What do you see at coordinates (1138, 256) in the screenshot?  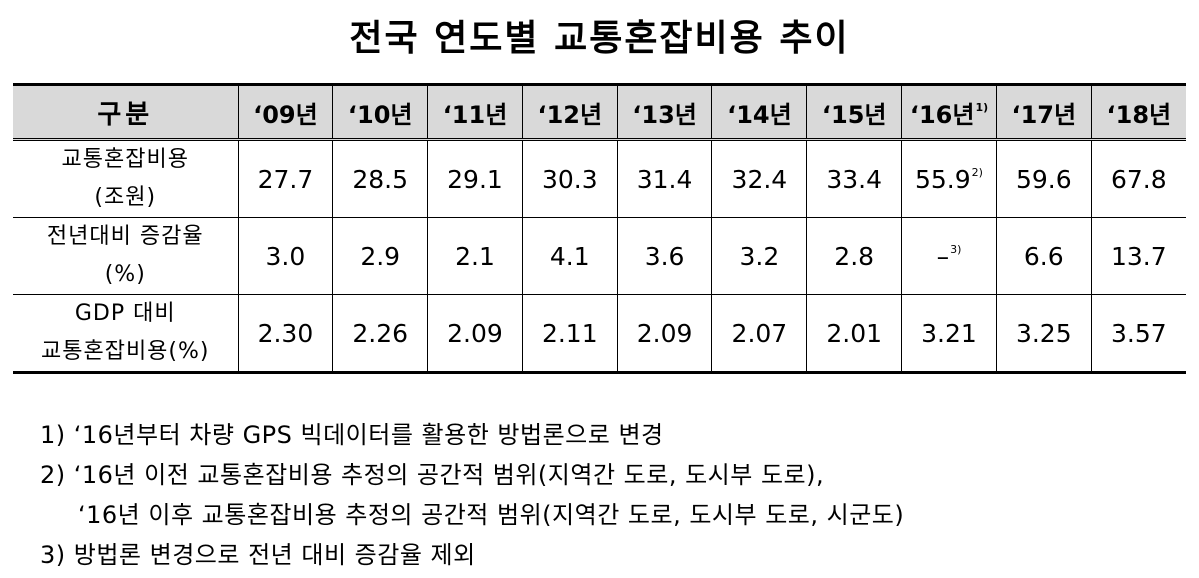 I see `table-cell: 13.7` at bounding box center [1138, 256].